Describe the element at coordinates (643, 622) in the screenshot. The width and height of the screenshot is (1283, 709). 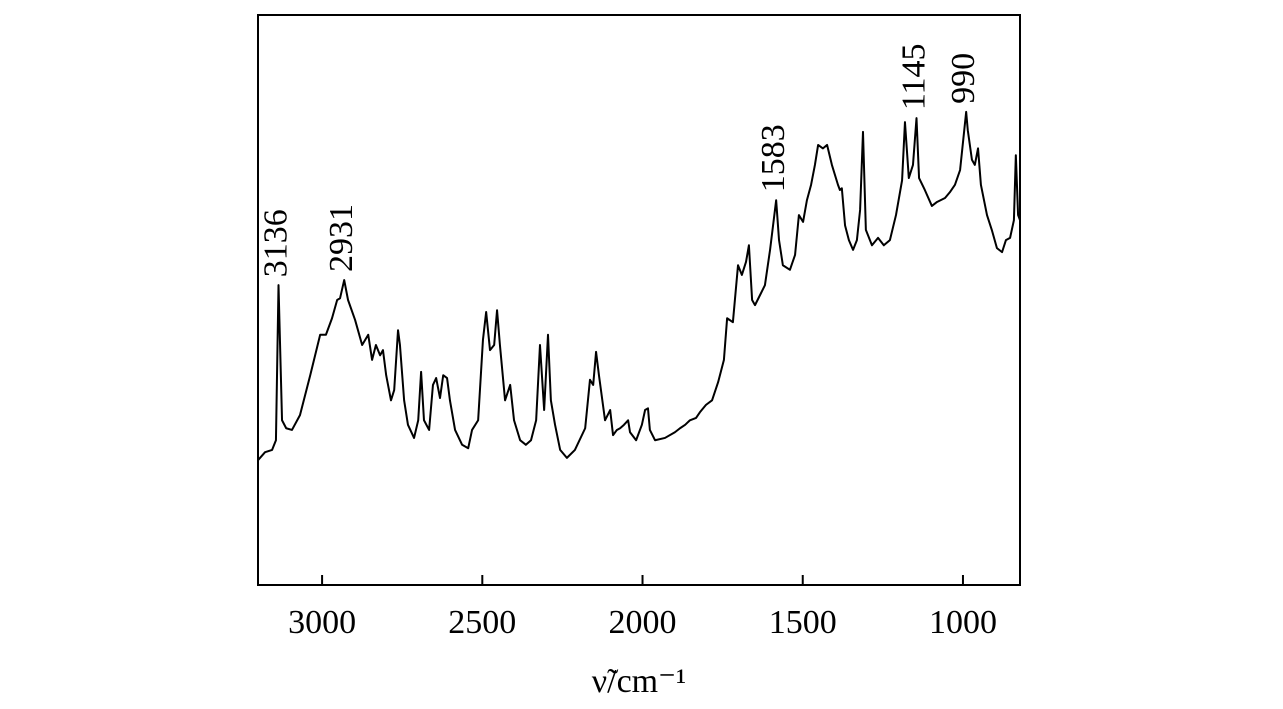
I see `x-tick-label: 2000` at that location.